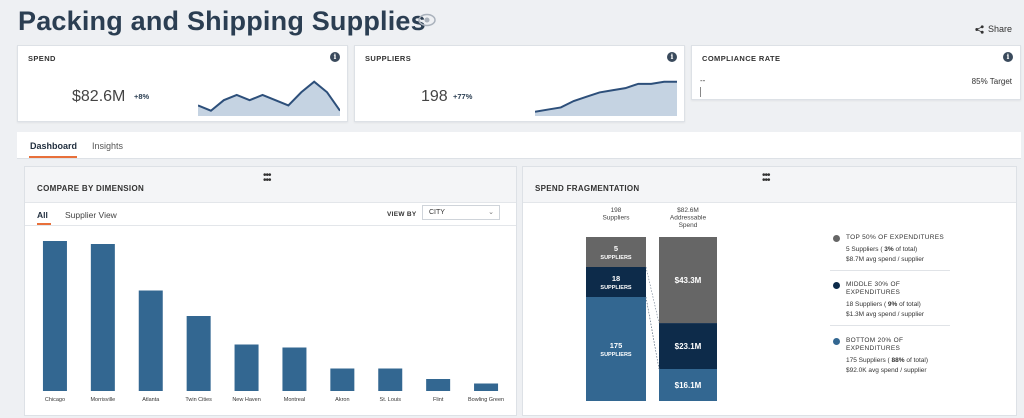 The height and width of the screenshot is (418, 1024). I want to click on legend-avg: $8.7M avg spend / supplier, so click(885, 259).